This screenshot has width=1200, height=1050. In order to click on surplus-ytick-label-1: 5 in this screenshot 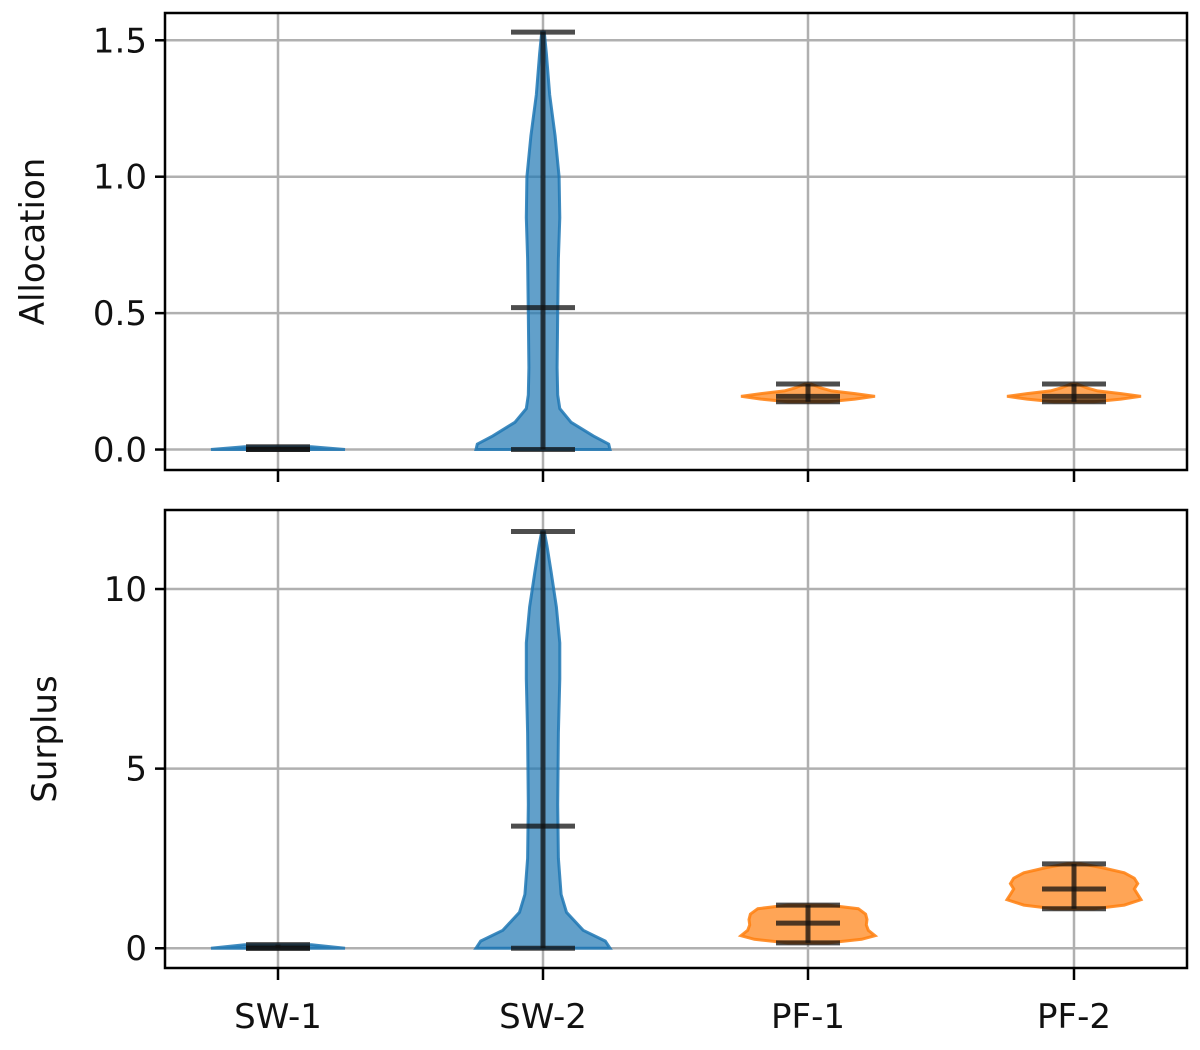, I will do `click(136, 770)`.